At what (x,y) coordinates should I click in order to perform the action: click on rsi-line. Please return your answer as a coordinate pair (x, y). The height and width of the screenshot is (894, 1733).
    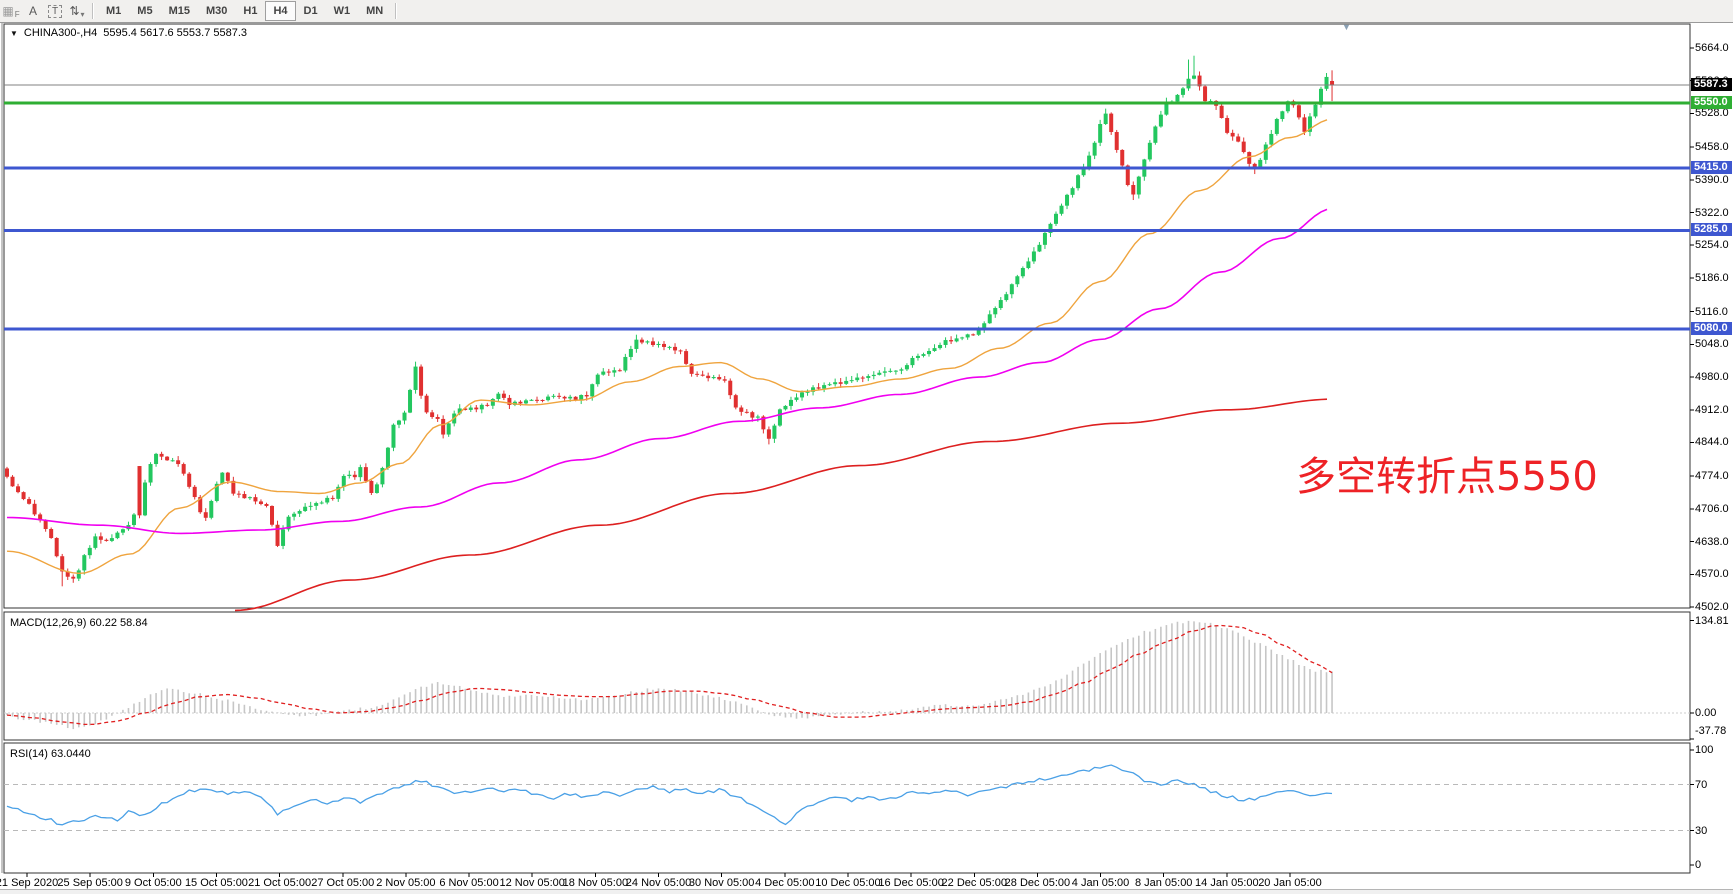
    Looking at the image, I should click on (669, 795).